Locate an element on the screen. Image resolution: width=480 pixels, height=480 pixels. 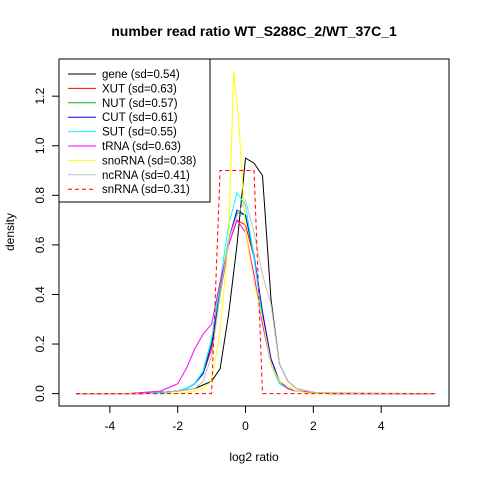
y-tick-label-3: 0.6 is located at coordinates (40, 244).